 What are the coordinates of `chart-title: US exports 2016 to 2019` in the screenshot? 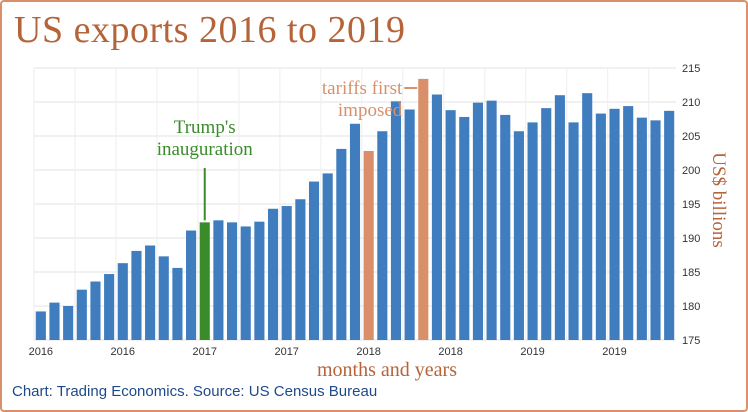 It's located at (210, 30).